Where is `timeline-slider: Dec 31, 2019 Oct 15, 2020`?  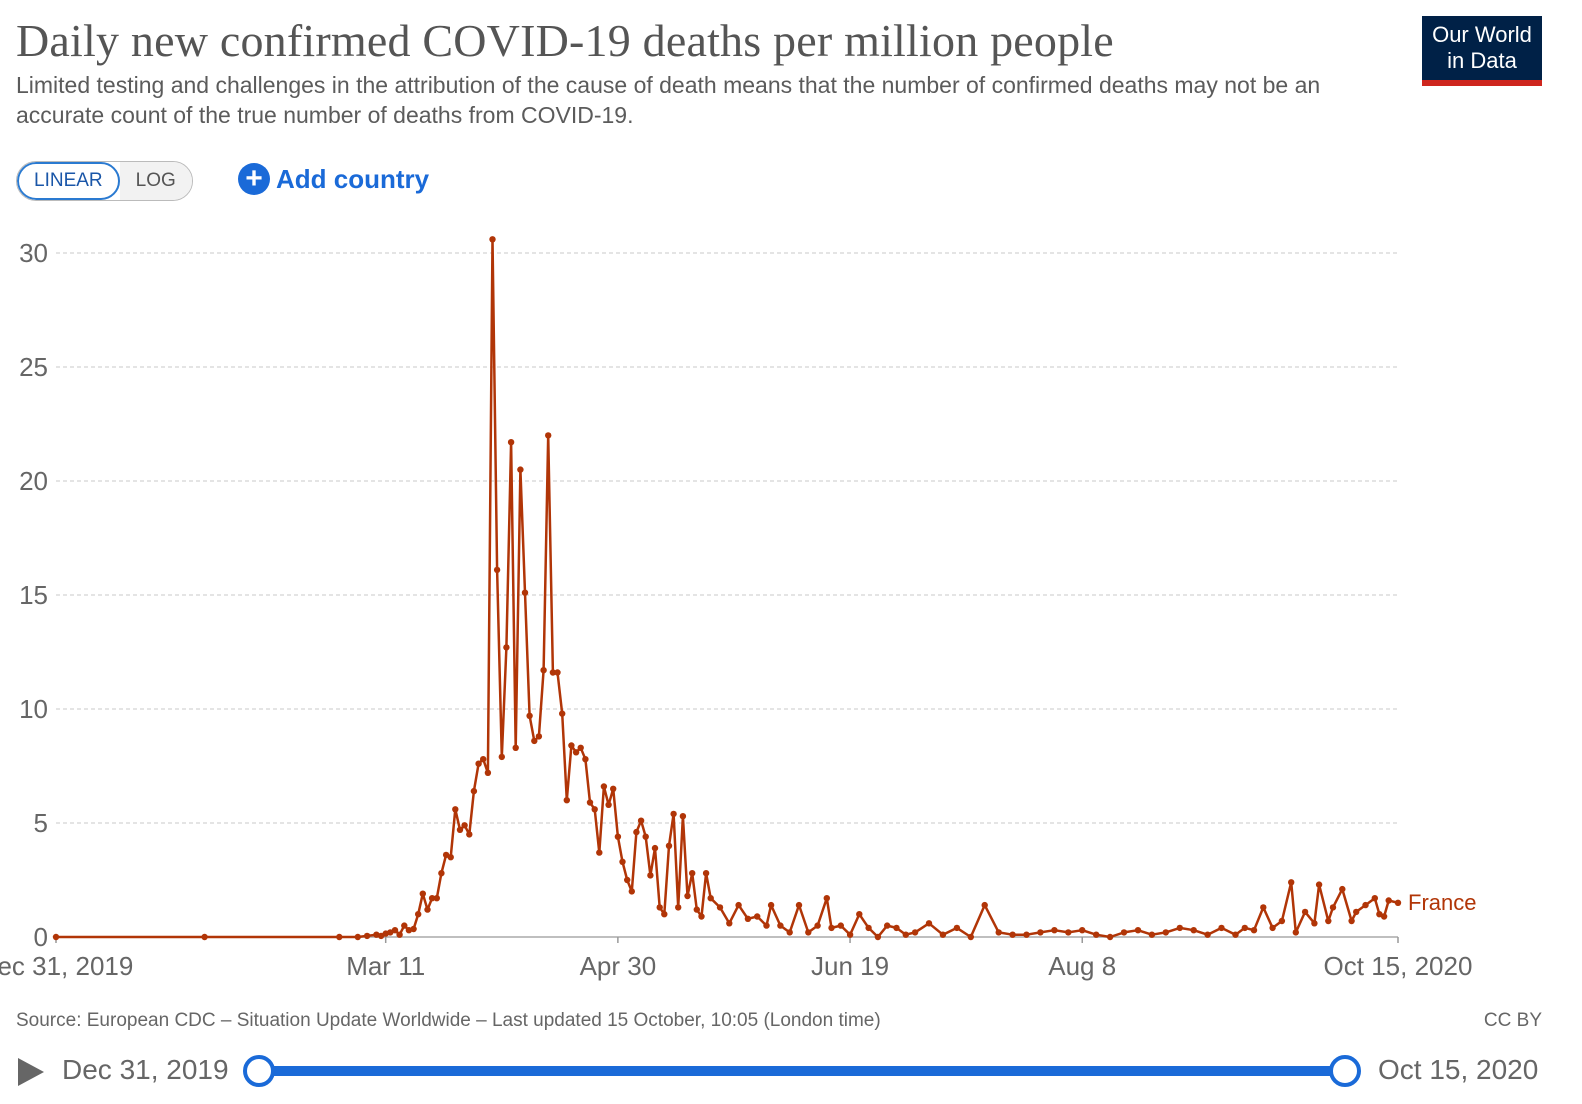
timeline-slider: Dec 31, 2019 Oct 15, 2020 is located at coordinates (791, 1071).